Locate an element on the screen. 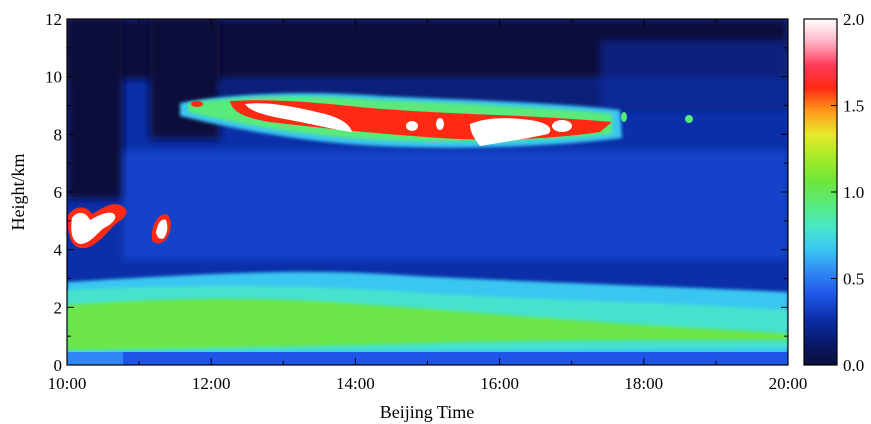  low-cloud-2-core is located at coordinates (162, 229).